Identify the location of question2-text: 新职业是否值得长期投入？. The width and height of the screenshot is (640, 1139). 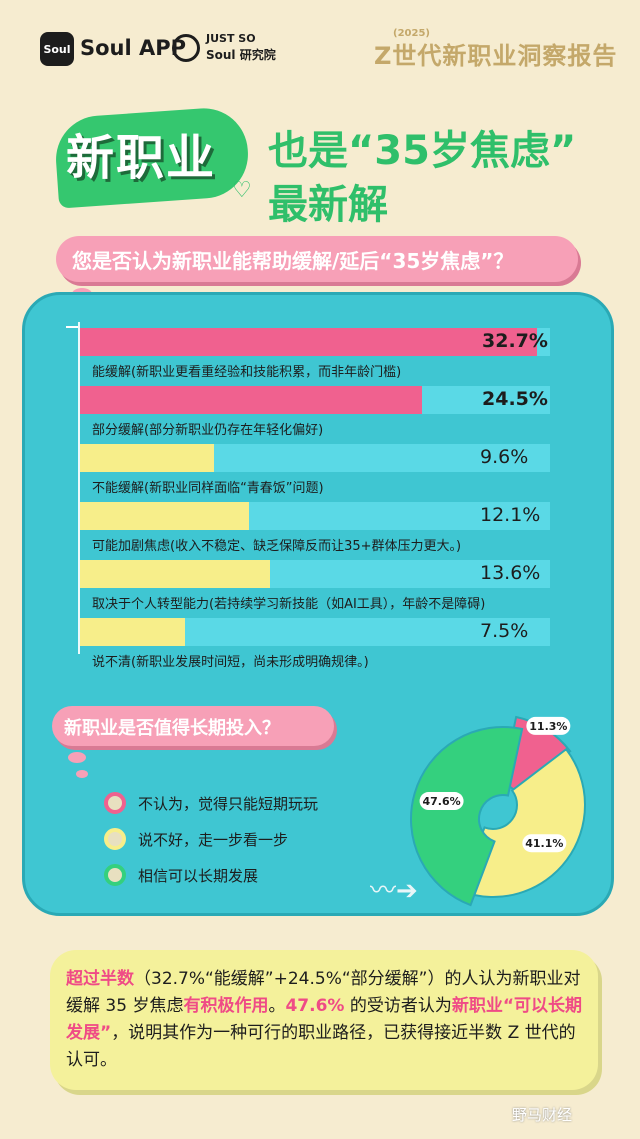
(172, 728).